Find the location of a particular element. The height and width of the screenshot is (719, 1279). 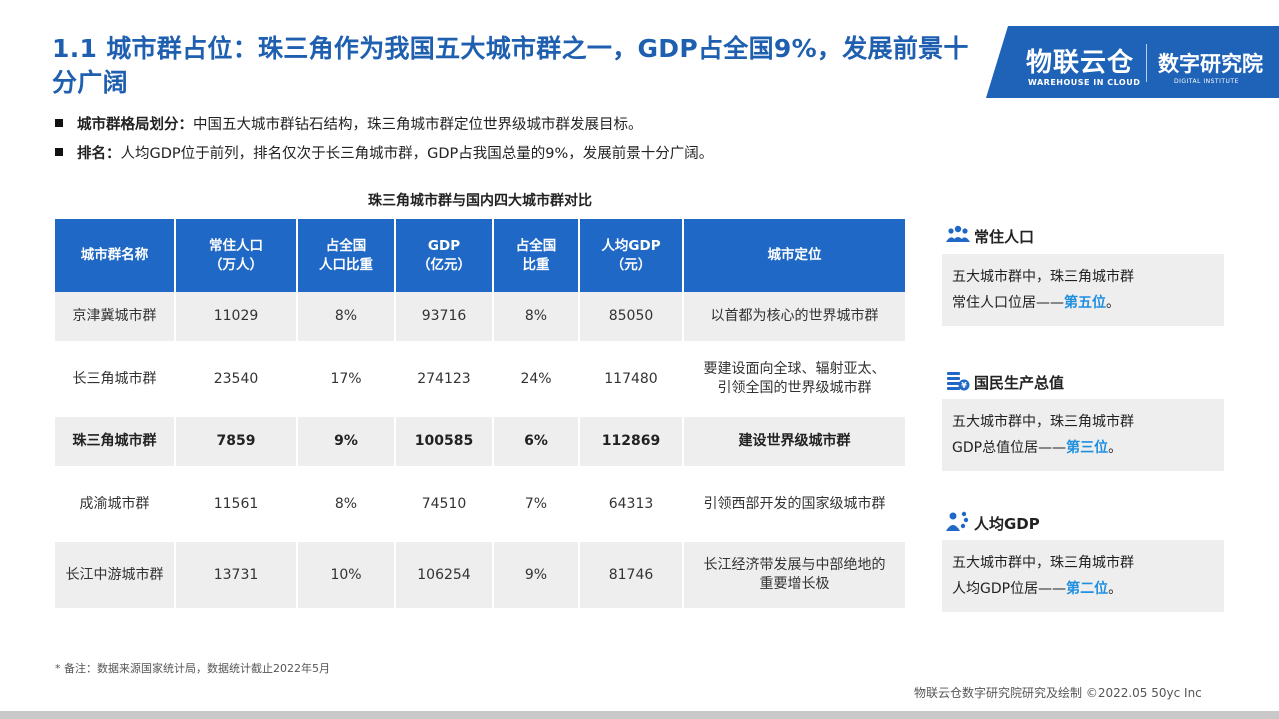

table-header-cell: 占全国 人口比重 is located at coordinates (346, 255).